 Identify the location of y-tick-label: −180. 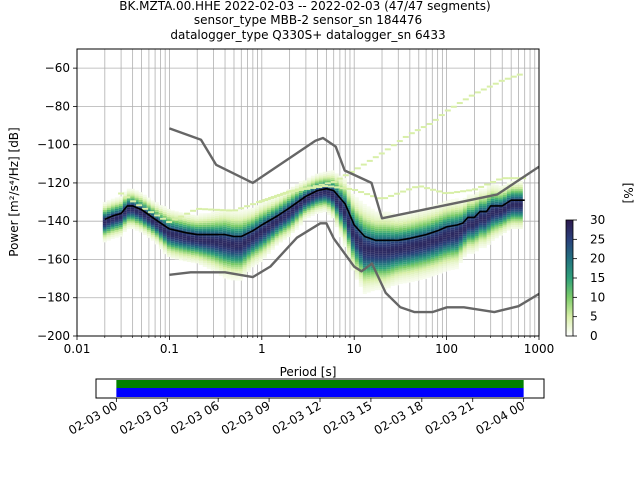
(53, 298).